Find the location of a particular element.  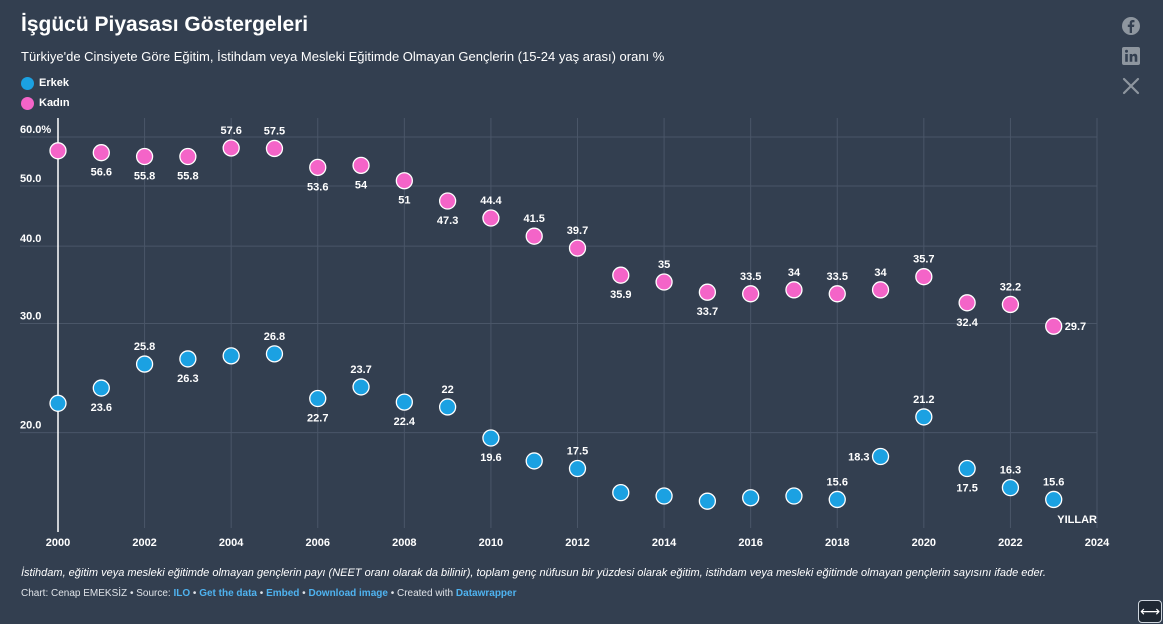

data-label-erkek: 15.6 is located at coordinates (1053, 482).